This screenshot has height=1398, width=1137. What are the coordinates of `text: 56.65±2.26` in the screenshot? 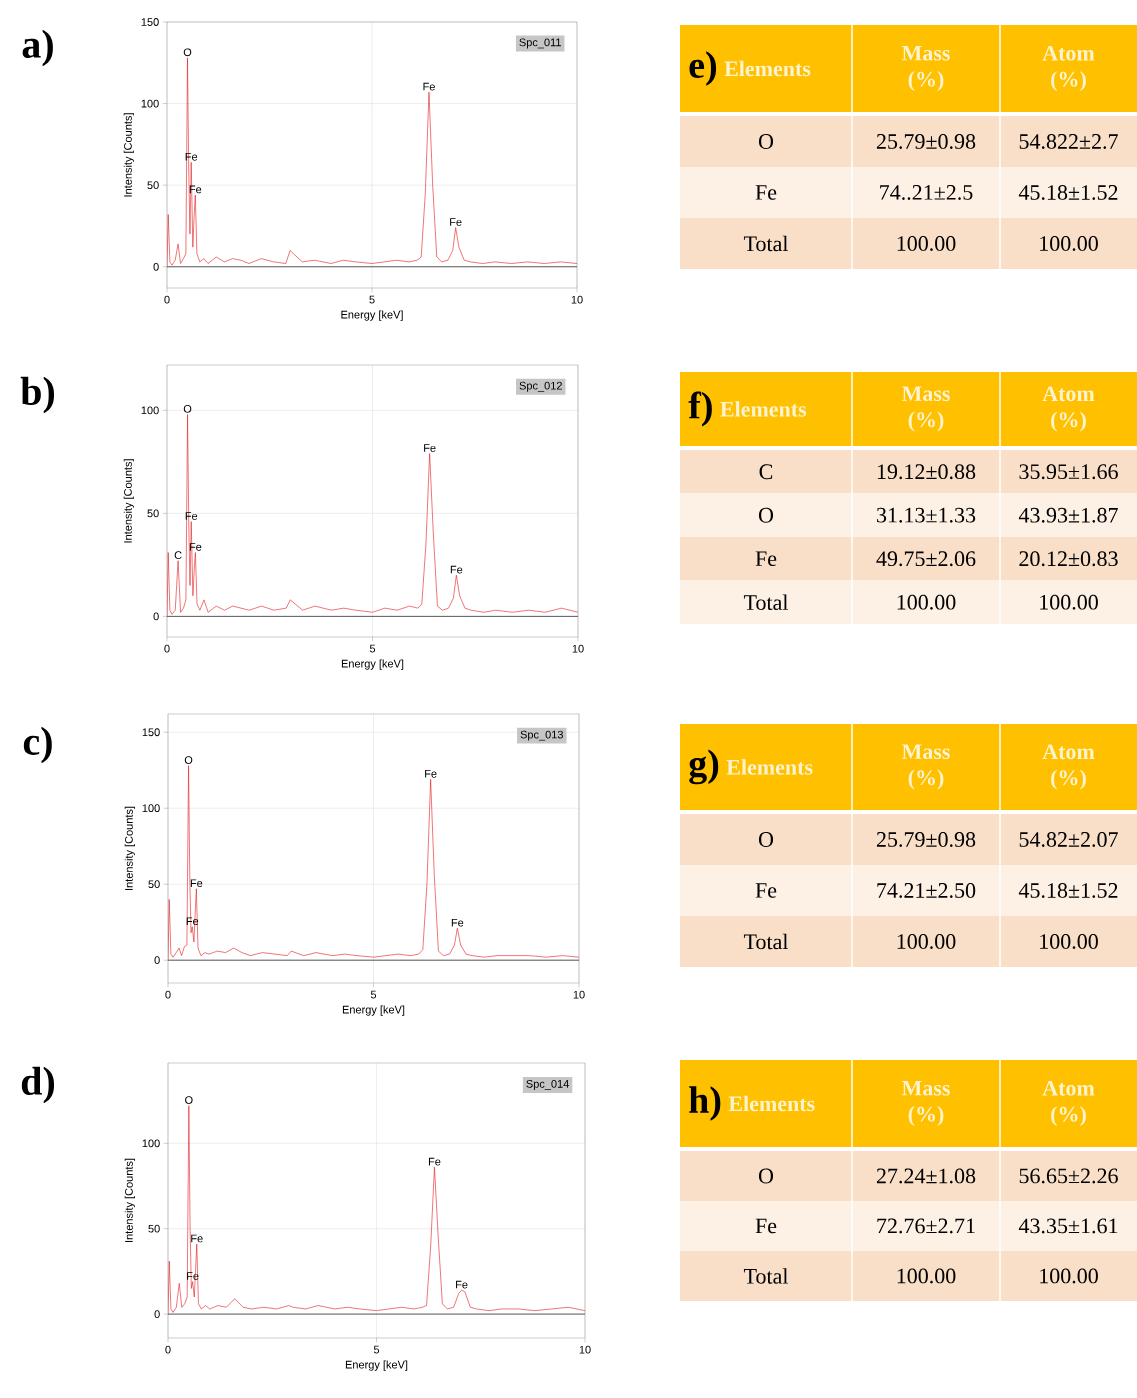 It's located at (1068, 1176).